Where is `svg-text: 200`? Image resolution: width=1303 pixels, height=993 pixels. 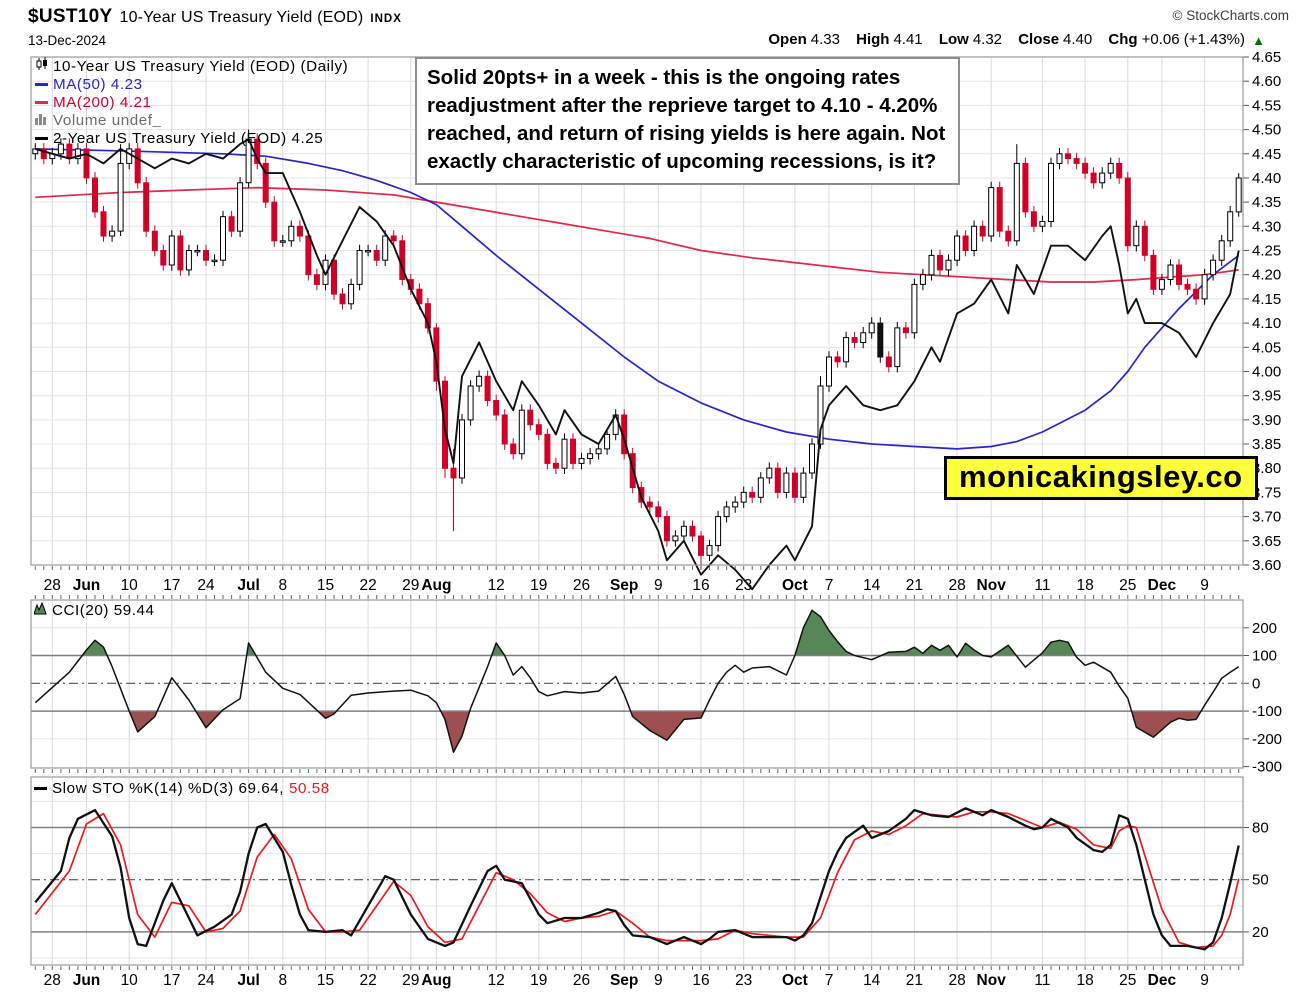
svg-text: 200 is located at coordinates (1264, 628).